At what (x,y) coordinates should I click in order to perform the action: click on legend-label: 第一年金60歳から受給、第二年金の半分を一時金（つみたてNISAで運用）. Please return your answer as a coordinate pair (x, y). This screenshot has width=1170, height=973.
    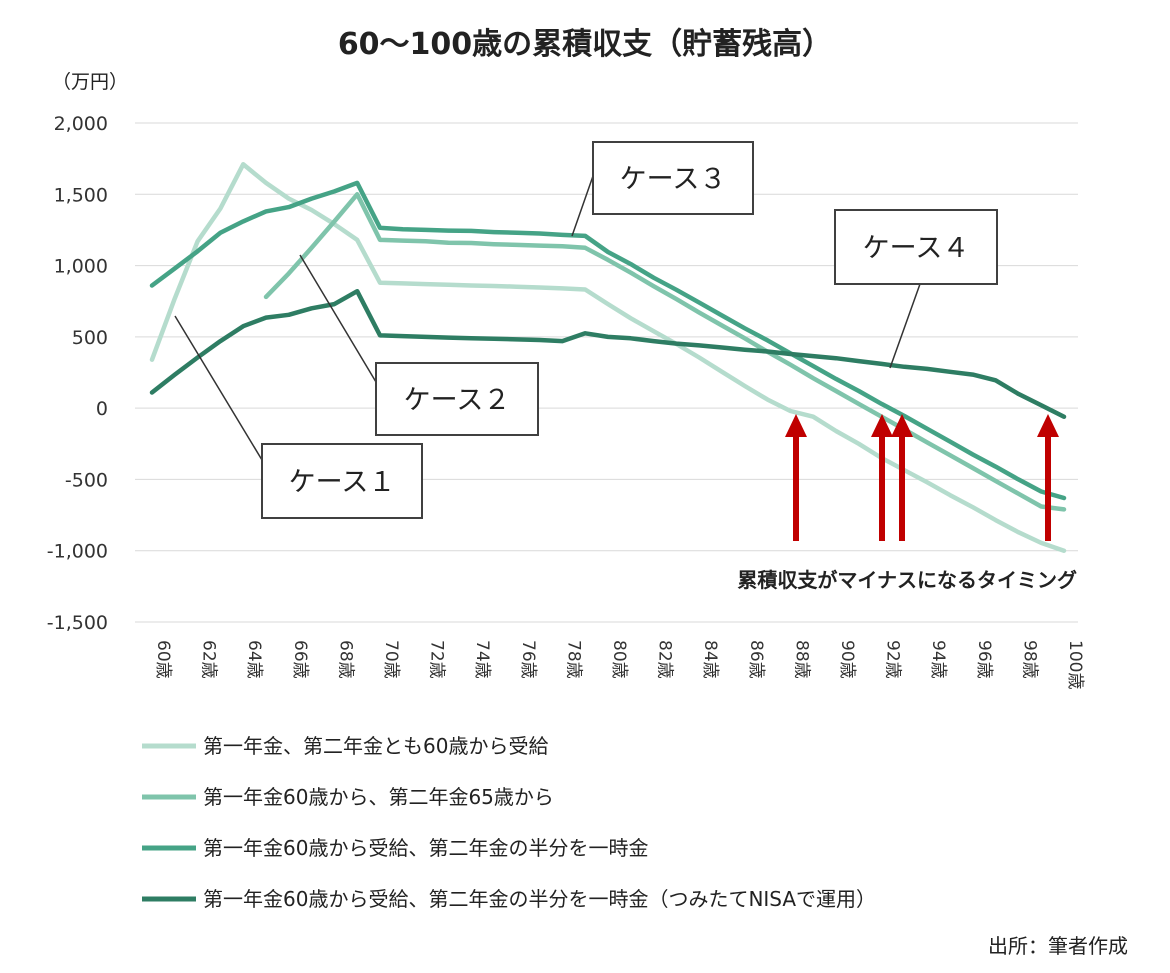
    Looking at the image, I should click on (539, 899).